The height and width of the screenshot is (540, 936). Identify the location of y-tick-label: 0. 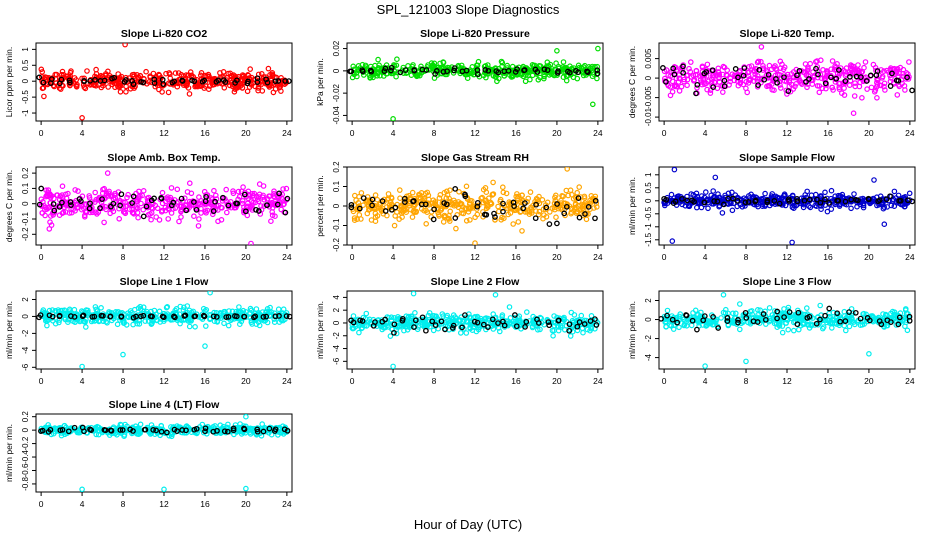
(336, 70).